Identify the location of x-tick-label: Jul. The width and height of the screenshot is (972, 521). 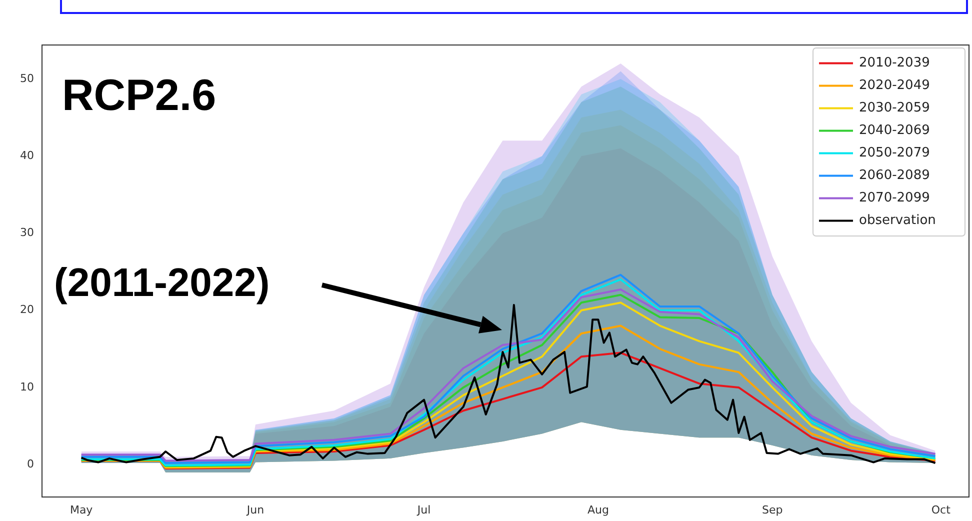
(423, 509).